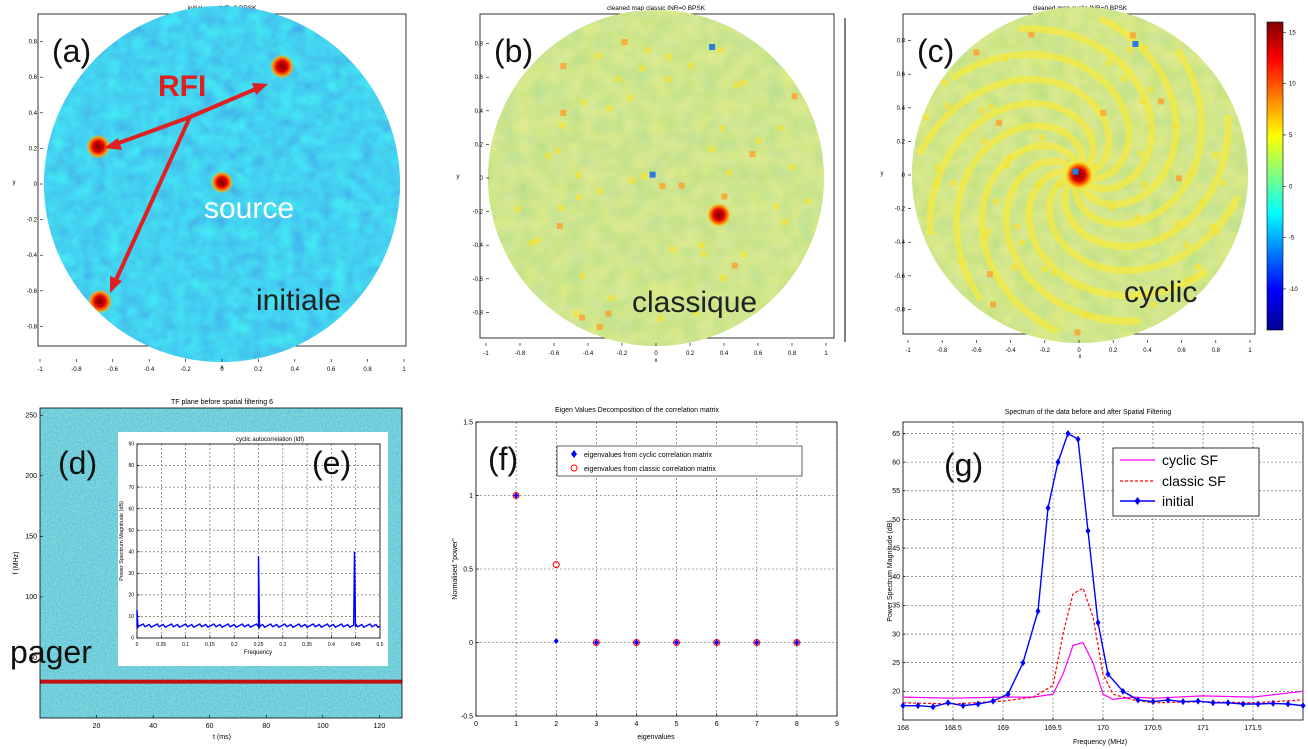 This screenshot has height=749, width=1308. I want to click on y-tick-label: -0.6, so click(32, 292).